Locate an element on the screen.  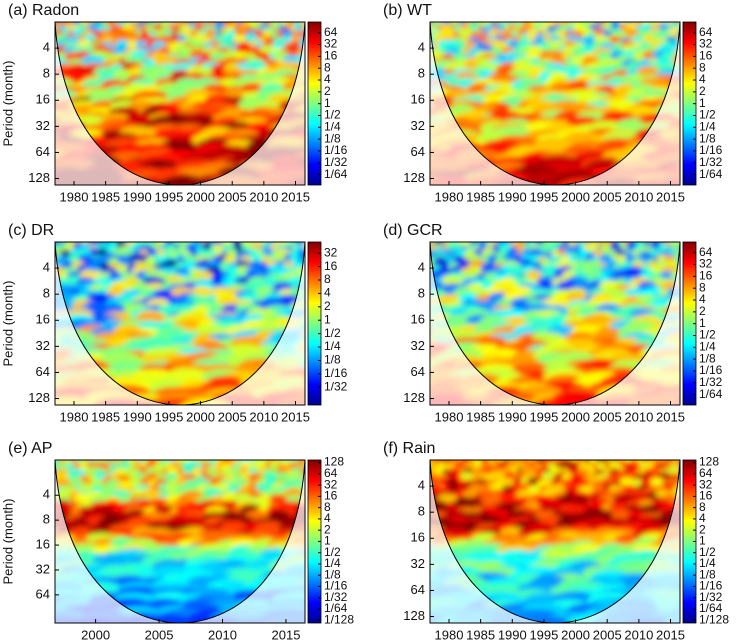
colorbar-tick-label: 1/64 is located at coordinates (336, 174).